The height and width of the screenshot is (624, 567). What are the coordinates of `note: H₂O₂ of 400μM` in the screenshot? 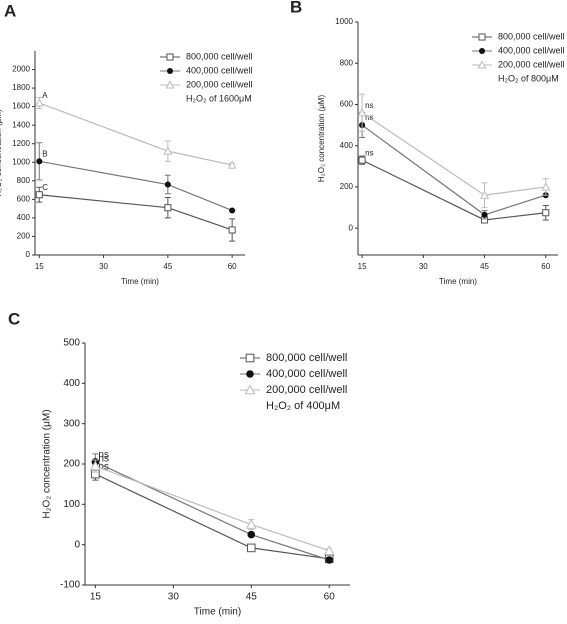 It's located at (303, 406).